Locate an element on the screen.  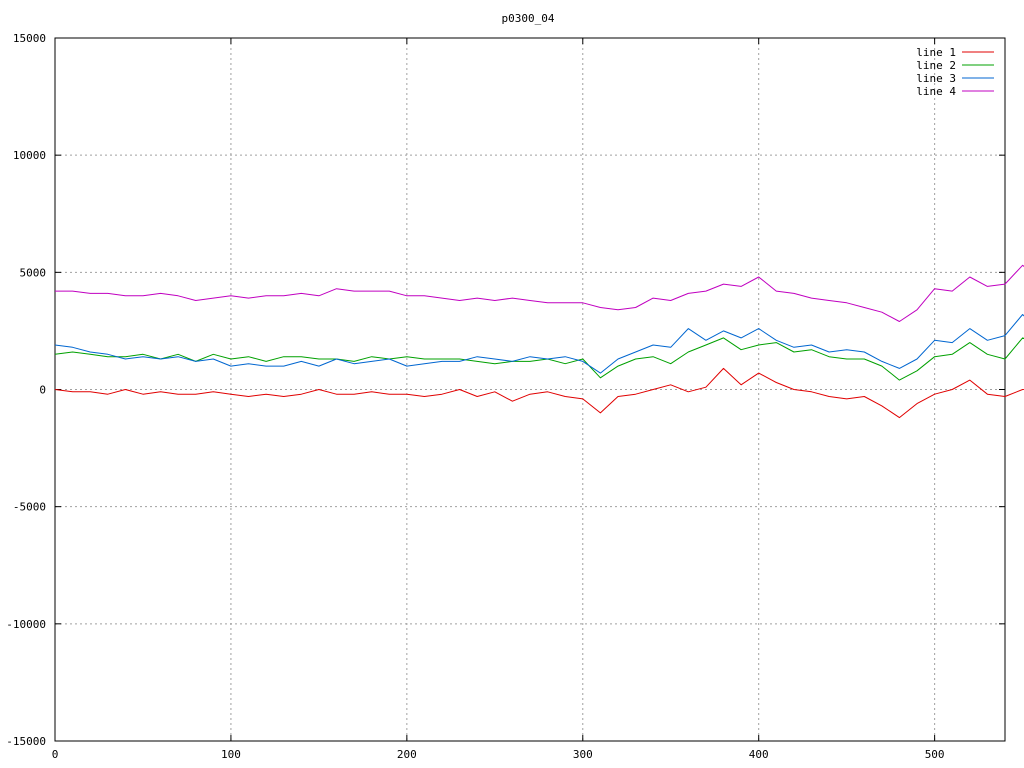
y-tick-label: -5000 is located at coordinates (29, 507).